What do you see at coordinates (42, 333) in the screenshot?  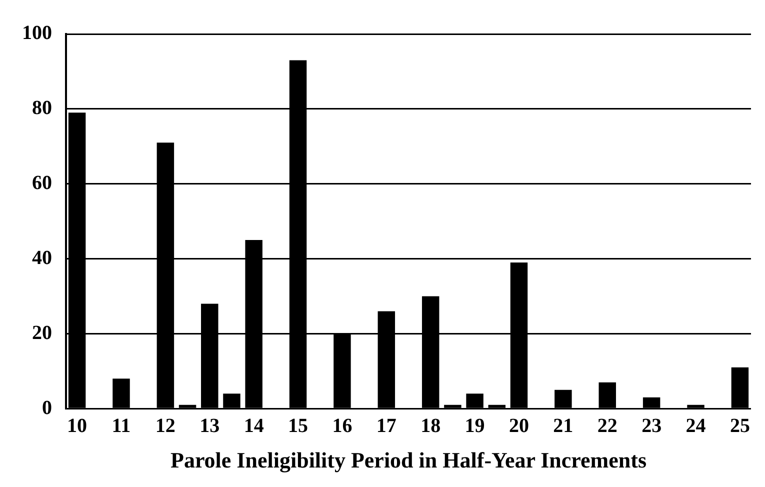 I see `y-tick-label: 20` at bounding box center [42, 333].